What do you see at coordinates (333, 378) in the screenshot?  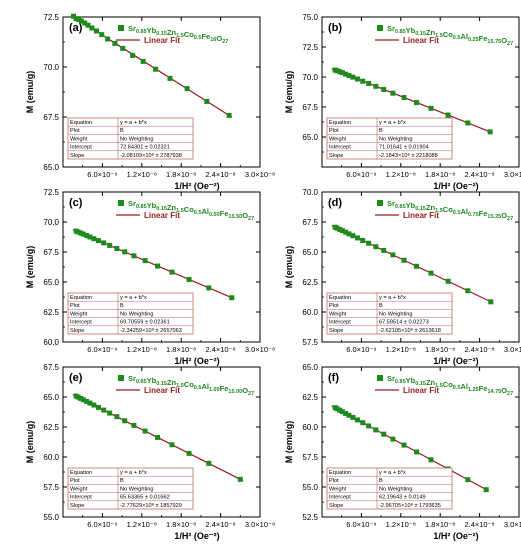 I see `panel-label: (f)` at bounding box center [333, 378].